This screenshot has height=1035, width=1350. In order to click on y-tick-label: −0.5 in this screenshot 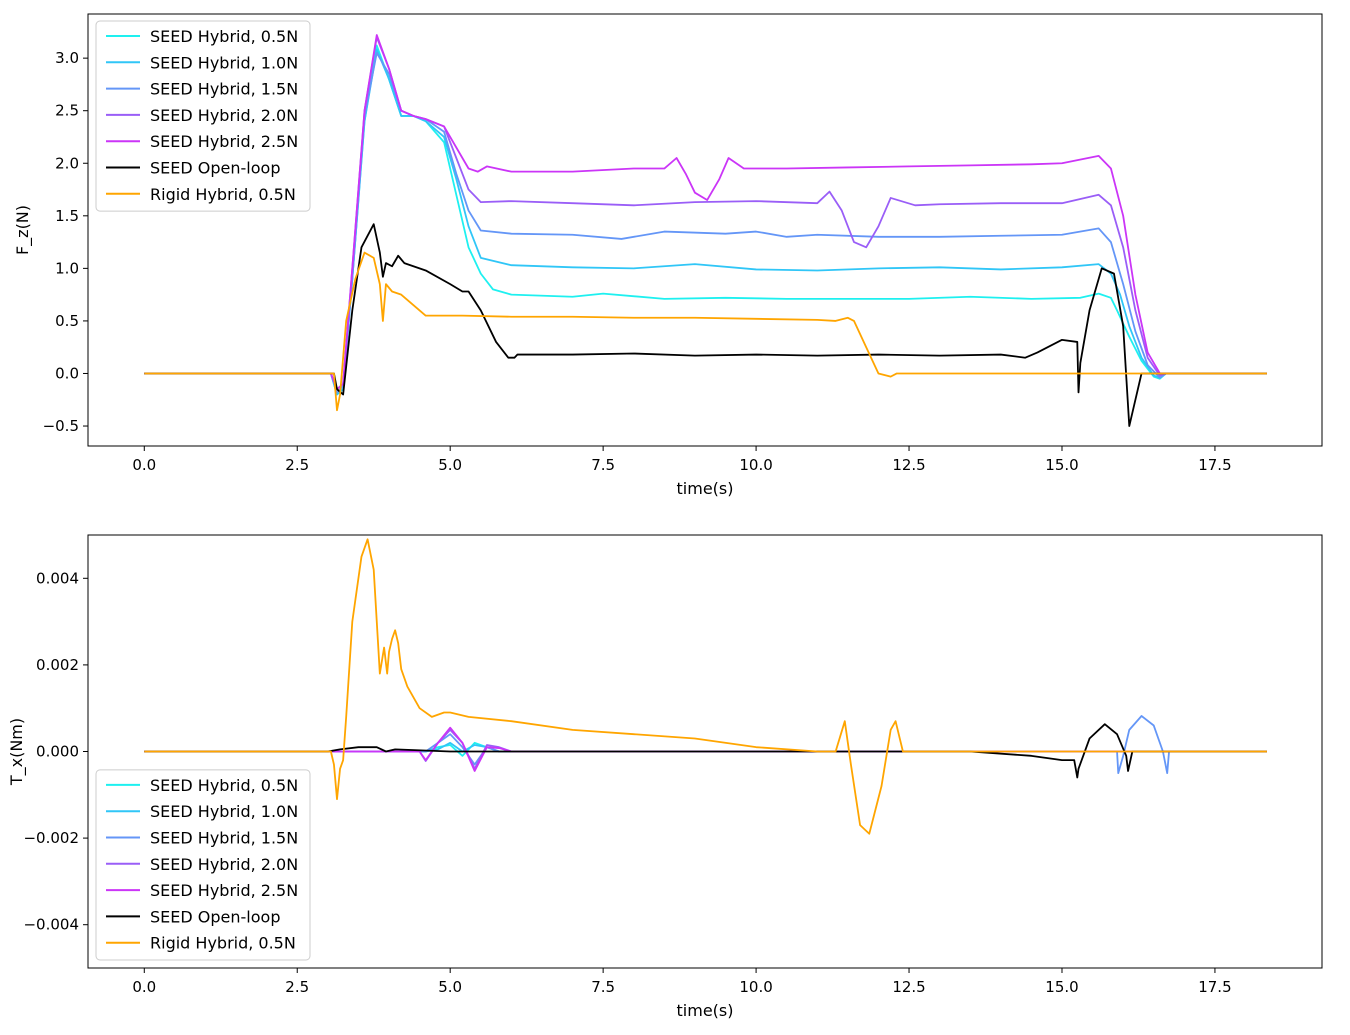, I will do `click(61, 426)`.